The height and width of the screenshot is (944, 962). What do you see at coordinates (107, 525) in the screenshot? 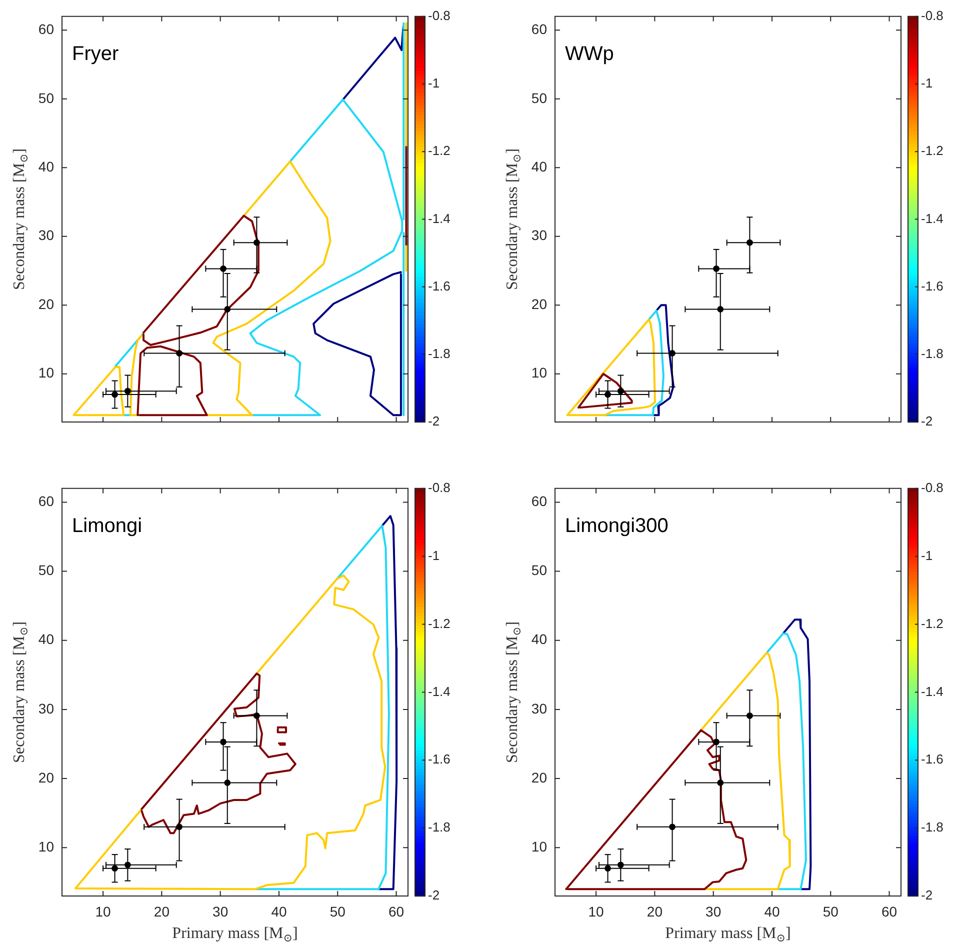
I see `text: Limongi` at bounding box center [107, 525].